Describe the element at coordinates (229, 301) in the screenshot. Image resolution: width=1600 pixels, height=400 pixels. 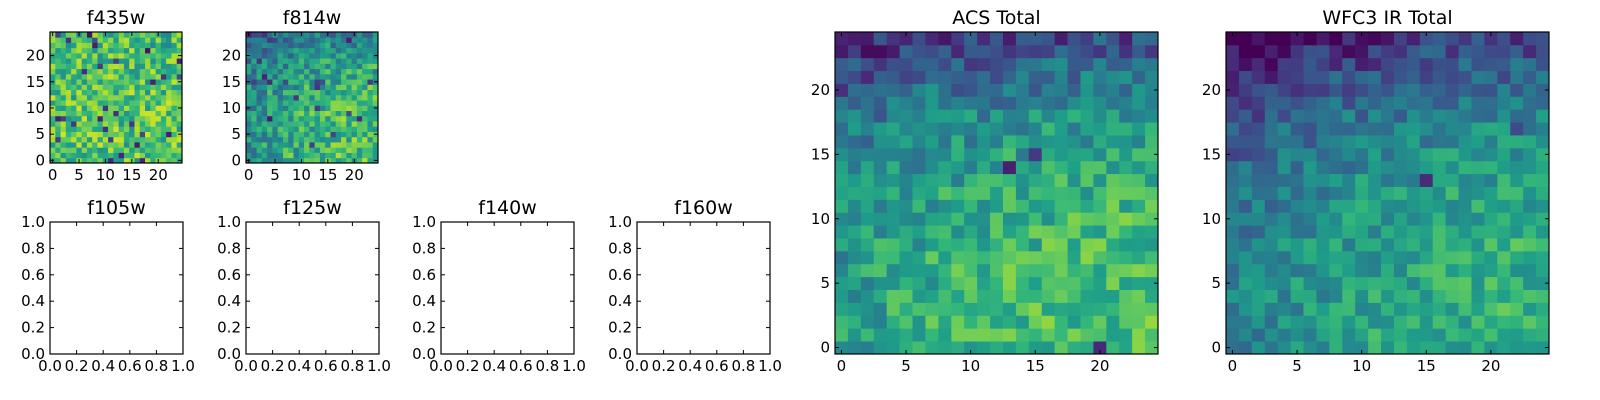
I see `y-tick-label: 0.4` at that location.